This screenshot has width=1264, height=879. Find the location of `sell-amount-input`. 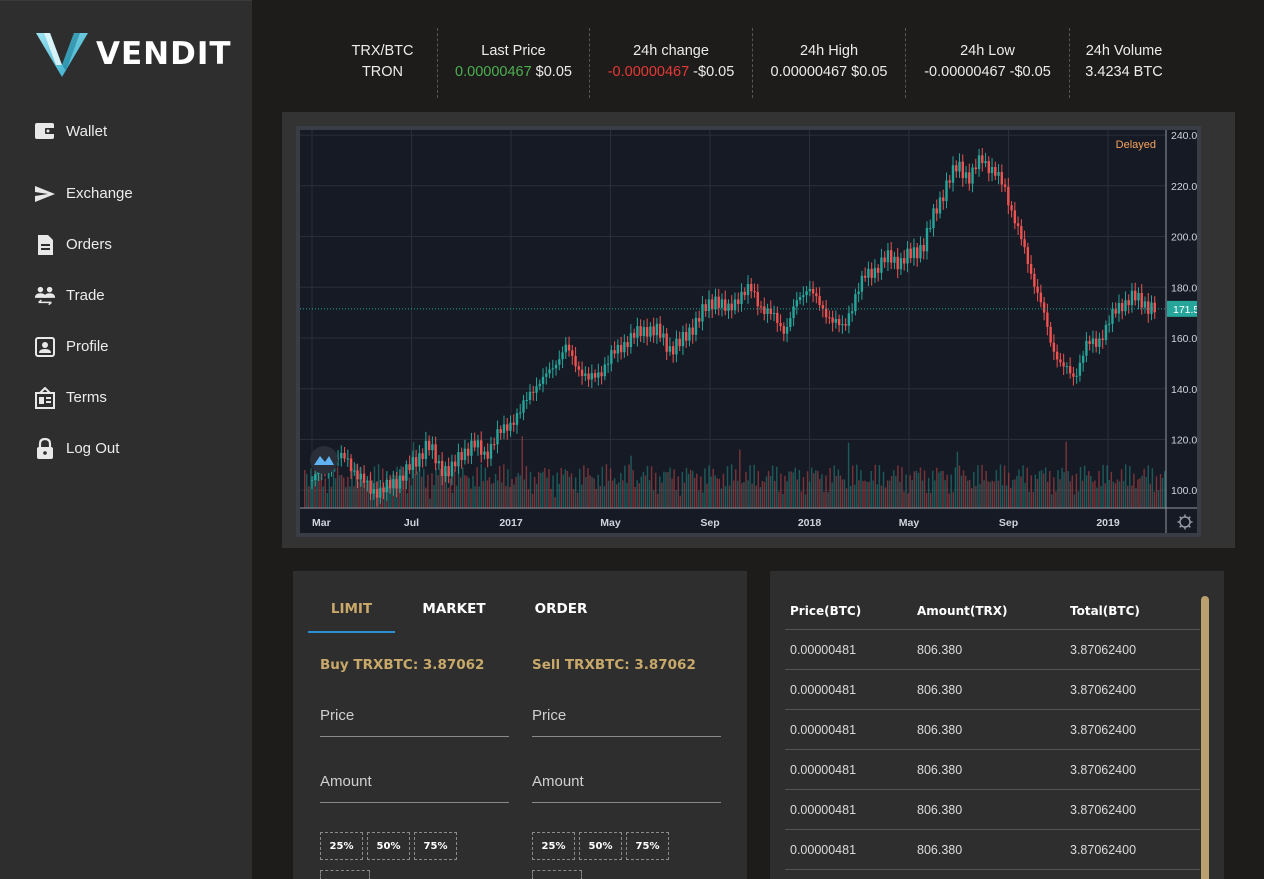

sell-amount-input is located at coordinates (626, 782).